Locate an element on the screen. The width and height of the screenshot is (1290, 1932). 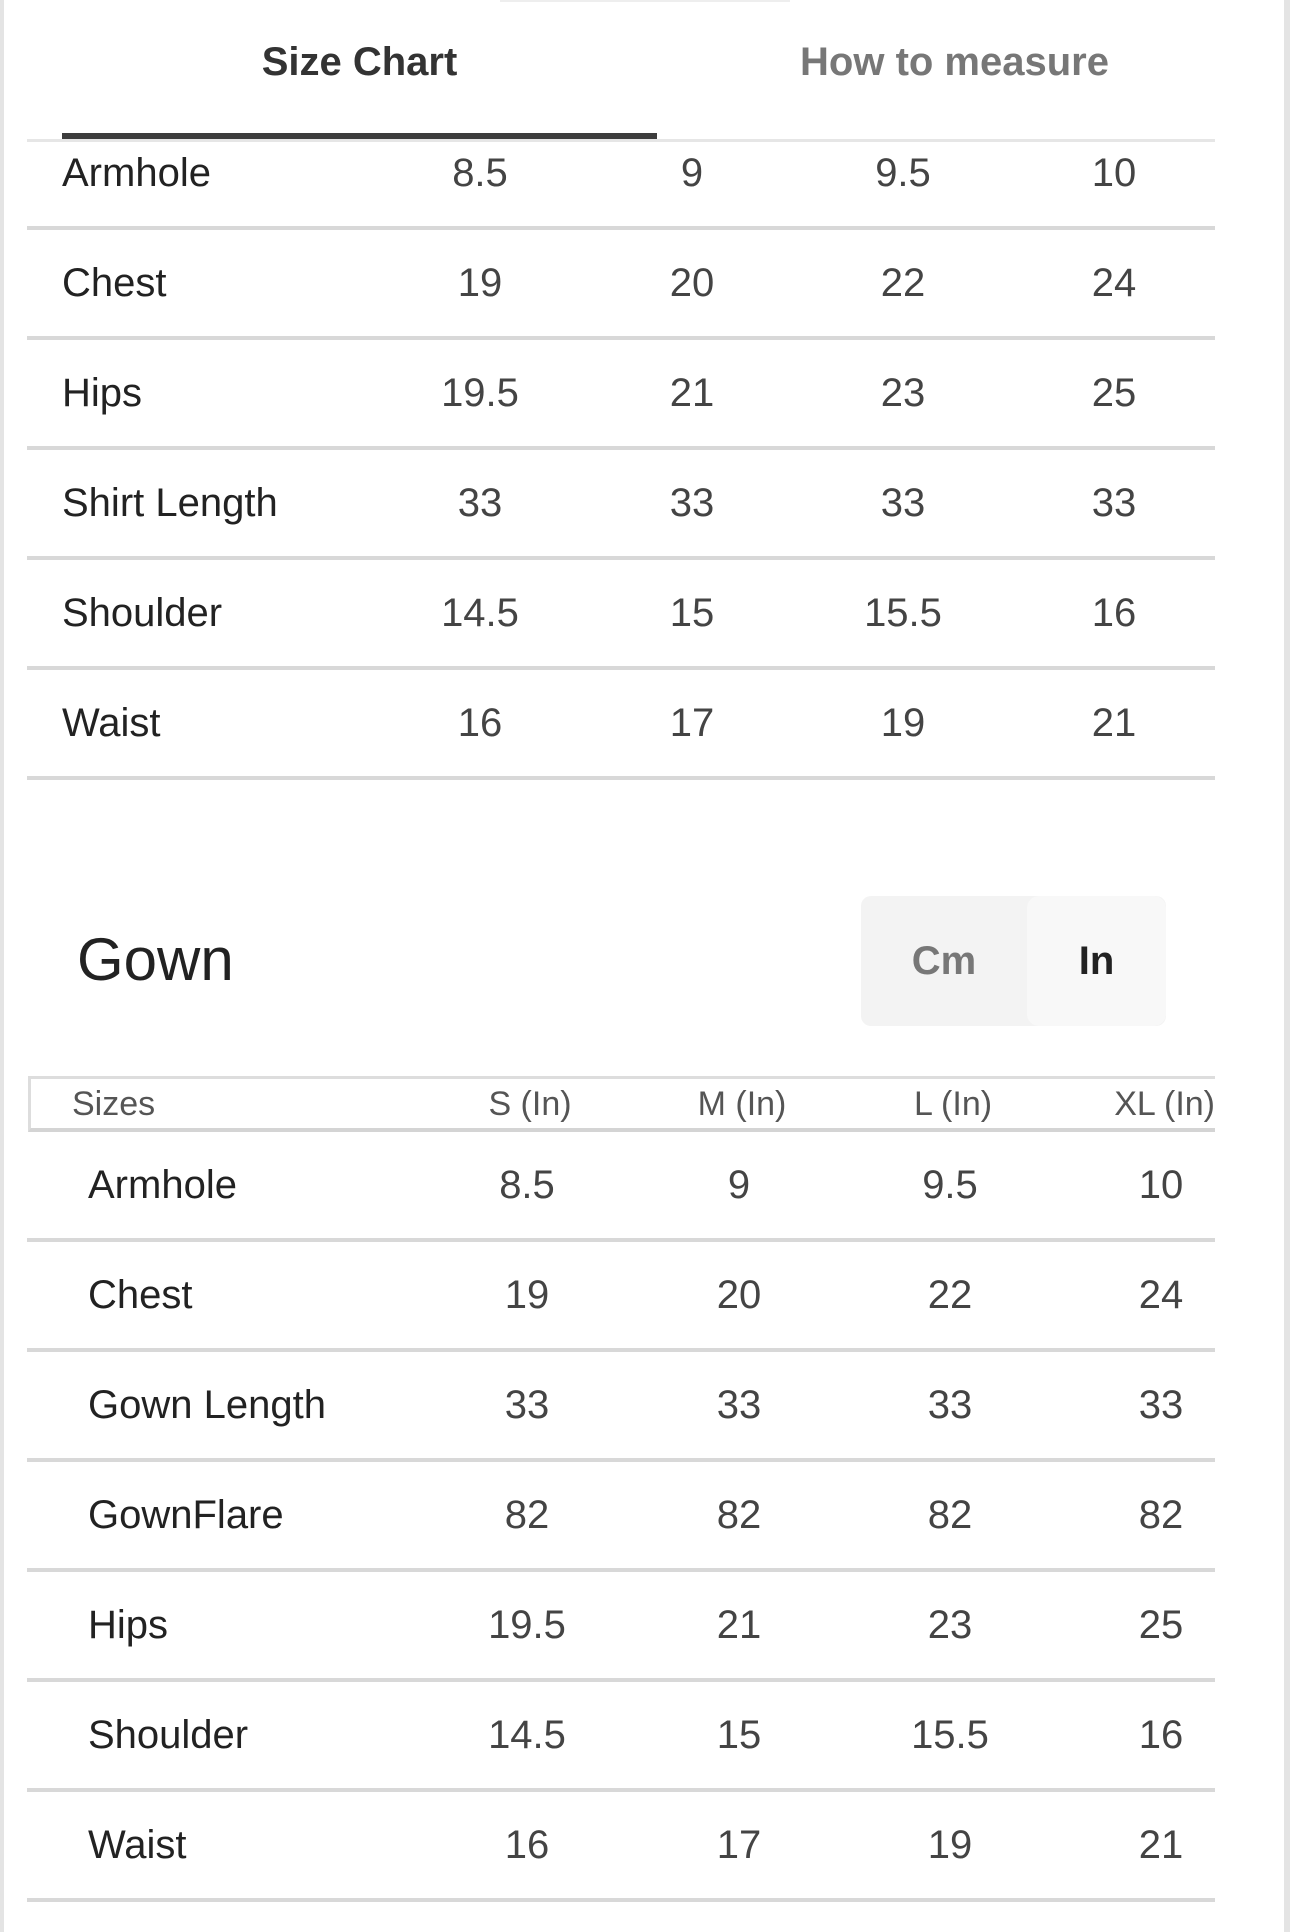
table-row: GownFlare 82 82 82 82 is located at coordinates (621, 1517).